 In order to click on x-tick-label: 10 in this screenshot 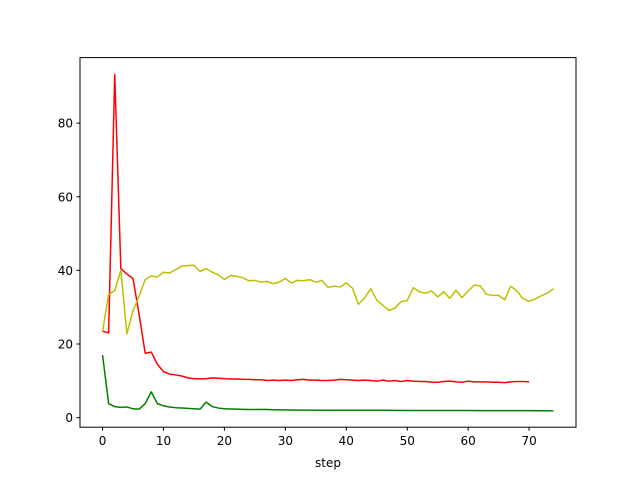, I will do `click(163, 441)`.